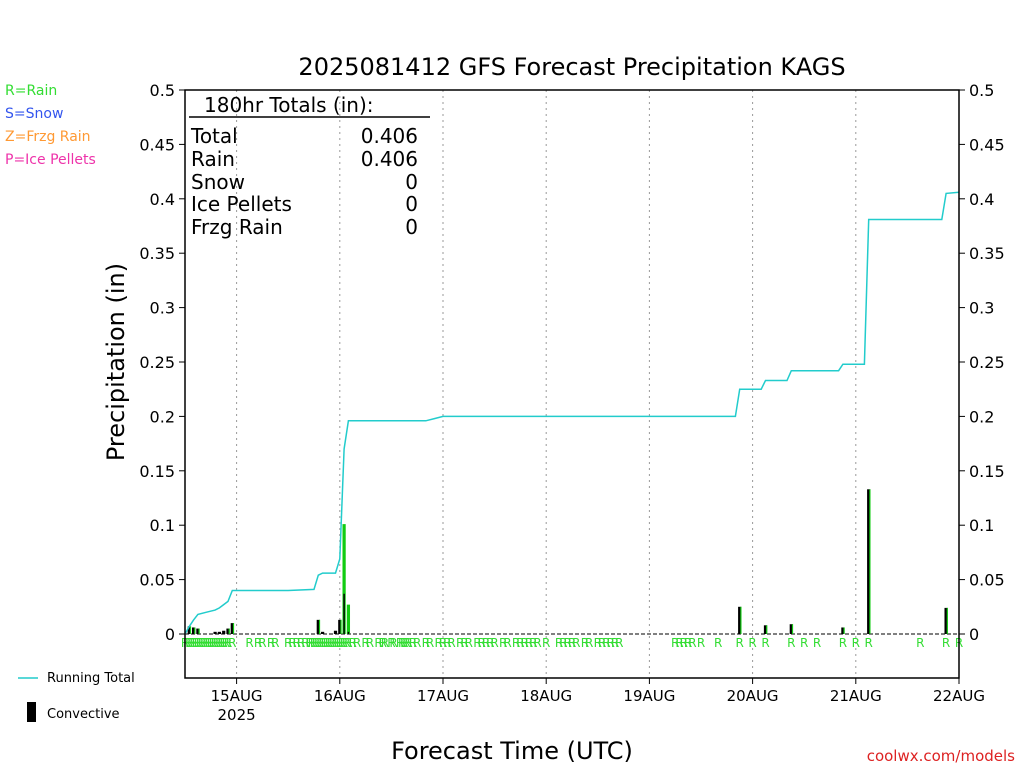  What do you see at coordinates (157, 144) in the screenshot?
I see `y-tick-label: 0.45` at bounding box center [157, 144].